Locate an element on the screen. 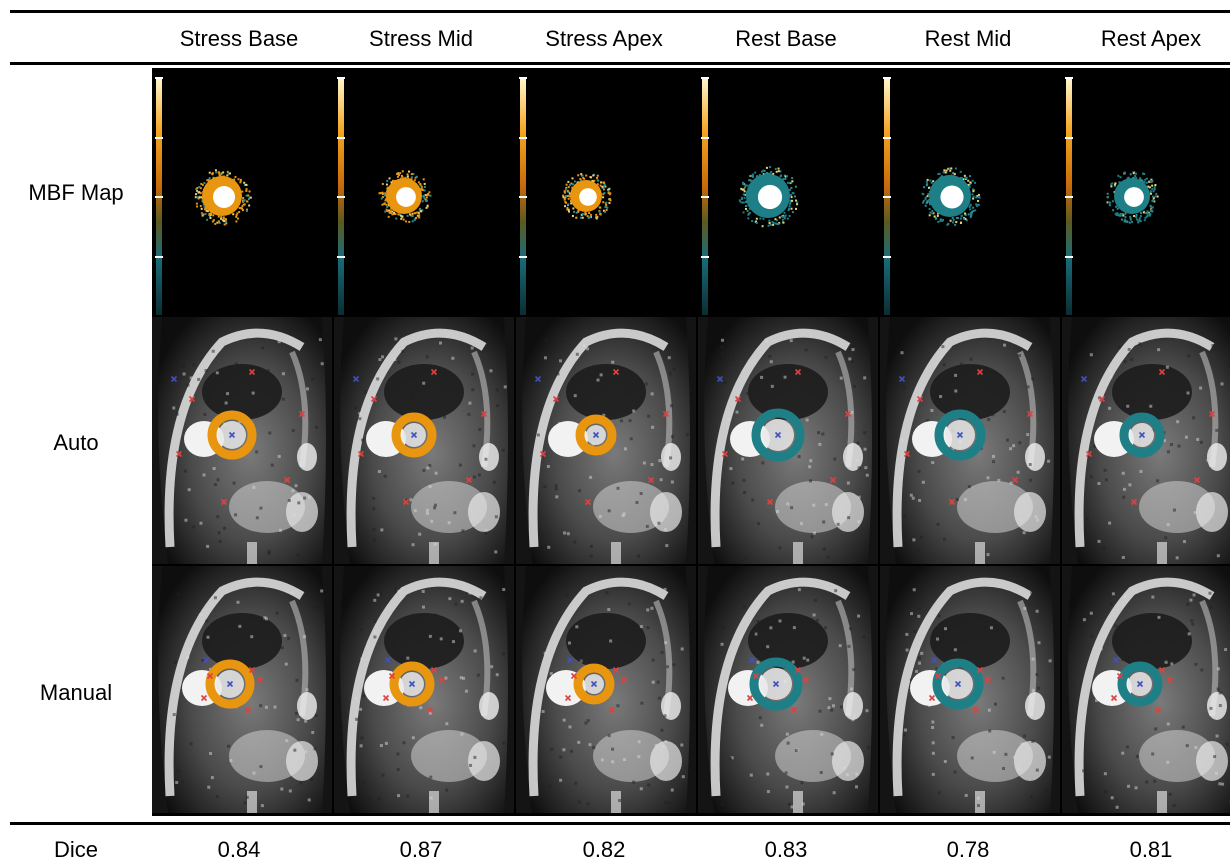 The image size is (1230, 867). image-manual-stress-mid is located at coordinates (424, 689).